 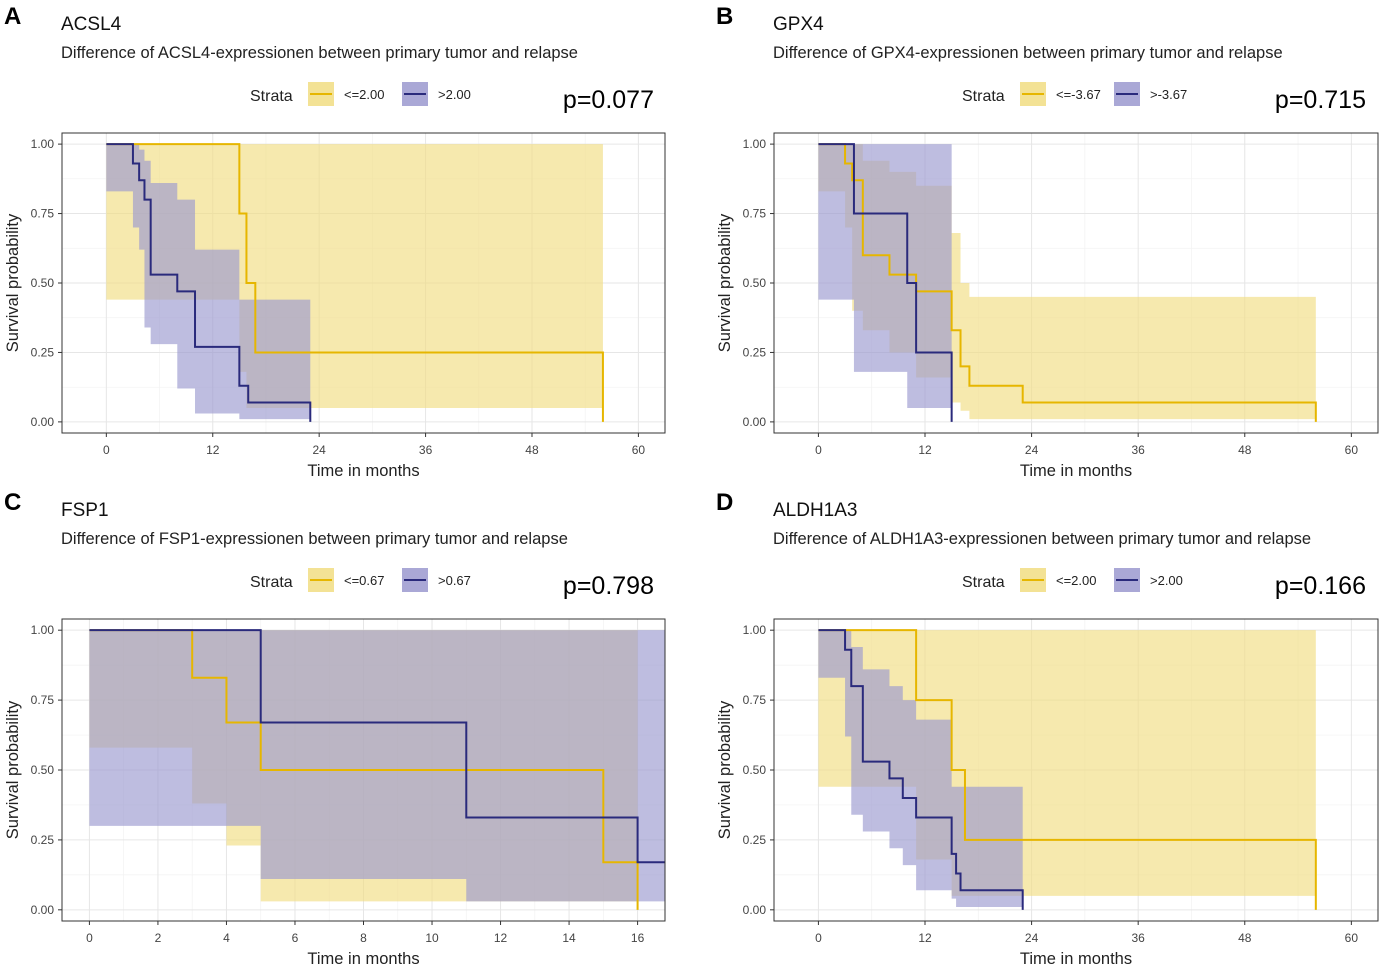 I want to click on panel-letter: B, so click(x=724, y=16).